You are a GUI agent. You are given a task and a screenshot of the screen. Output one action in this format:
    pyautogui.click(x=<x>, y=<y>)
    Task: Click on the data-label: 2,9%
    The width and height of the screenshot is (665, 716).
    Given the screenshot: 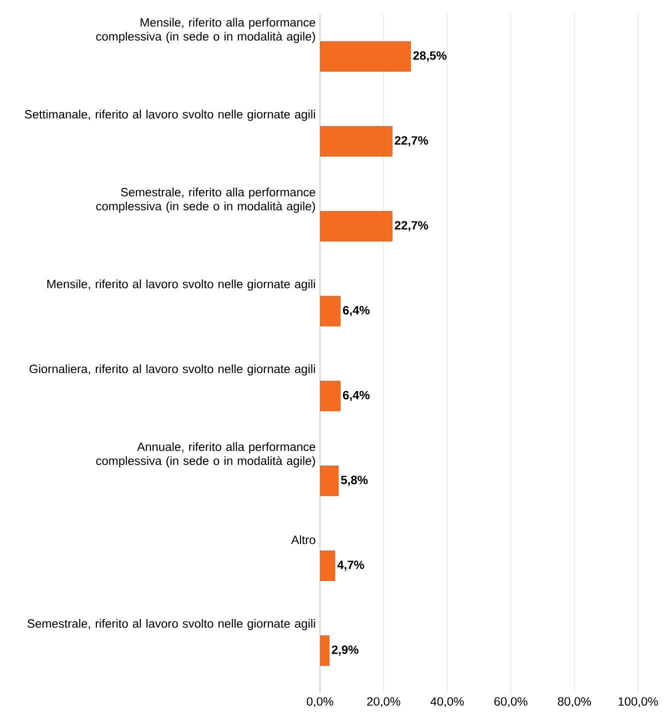 What is the action you would take?
    pyautogui.click(x=345, y=650)
    